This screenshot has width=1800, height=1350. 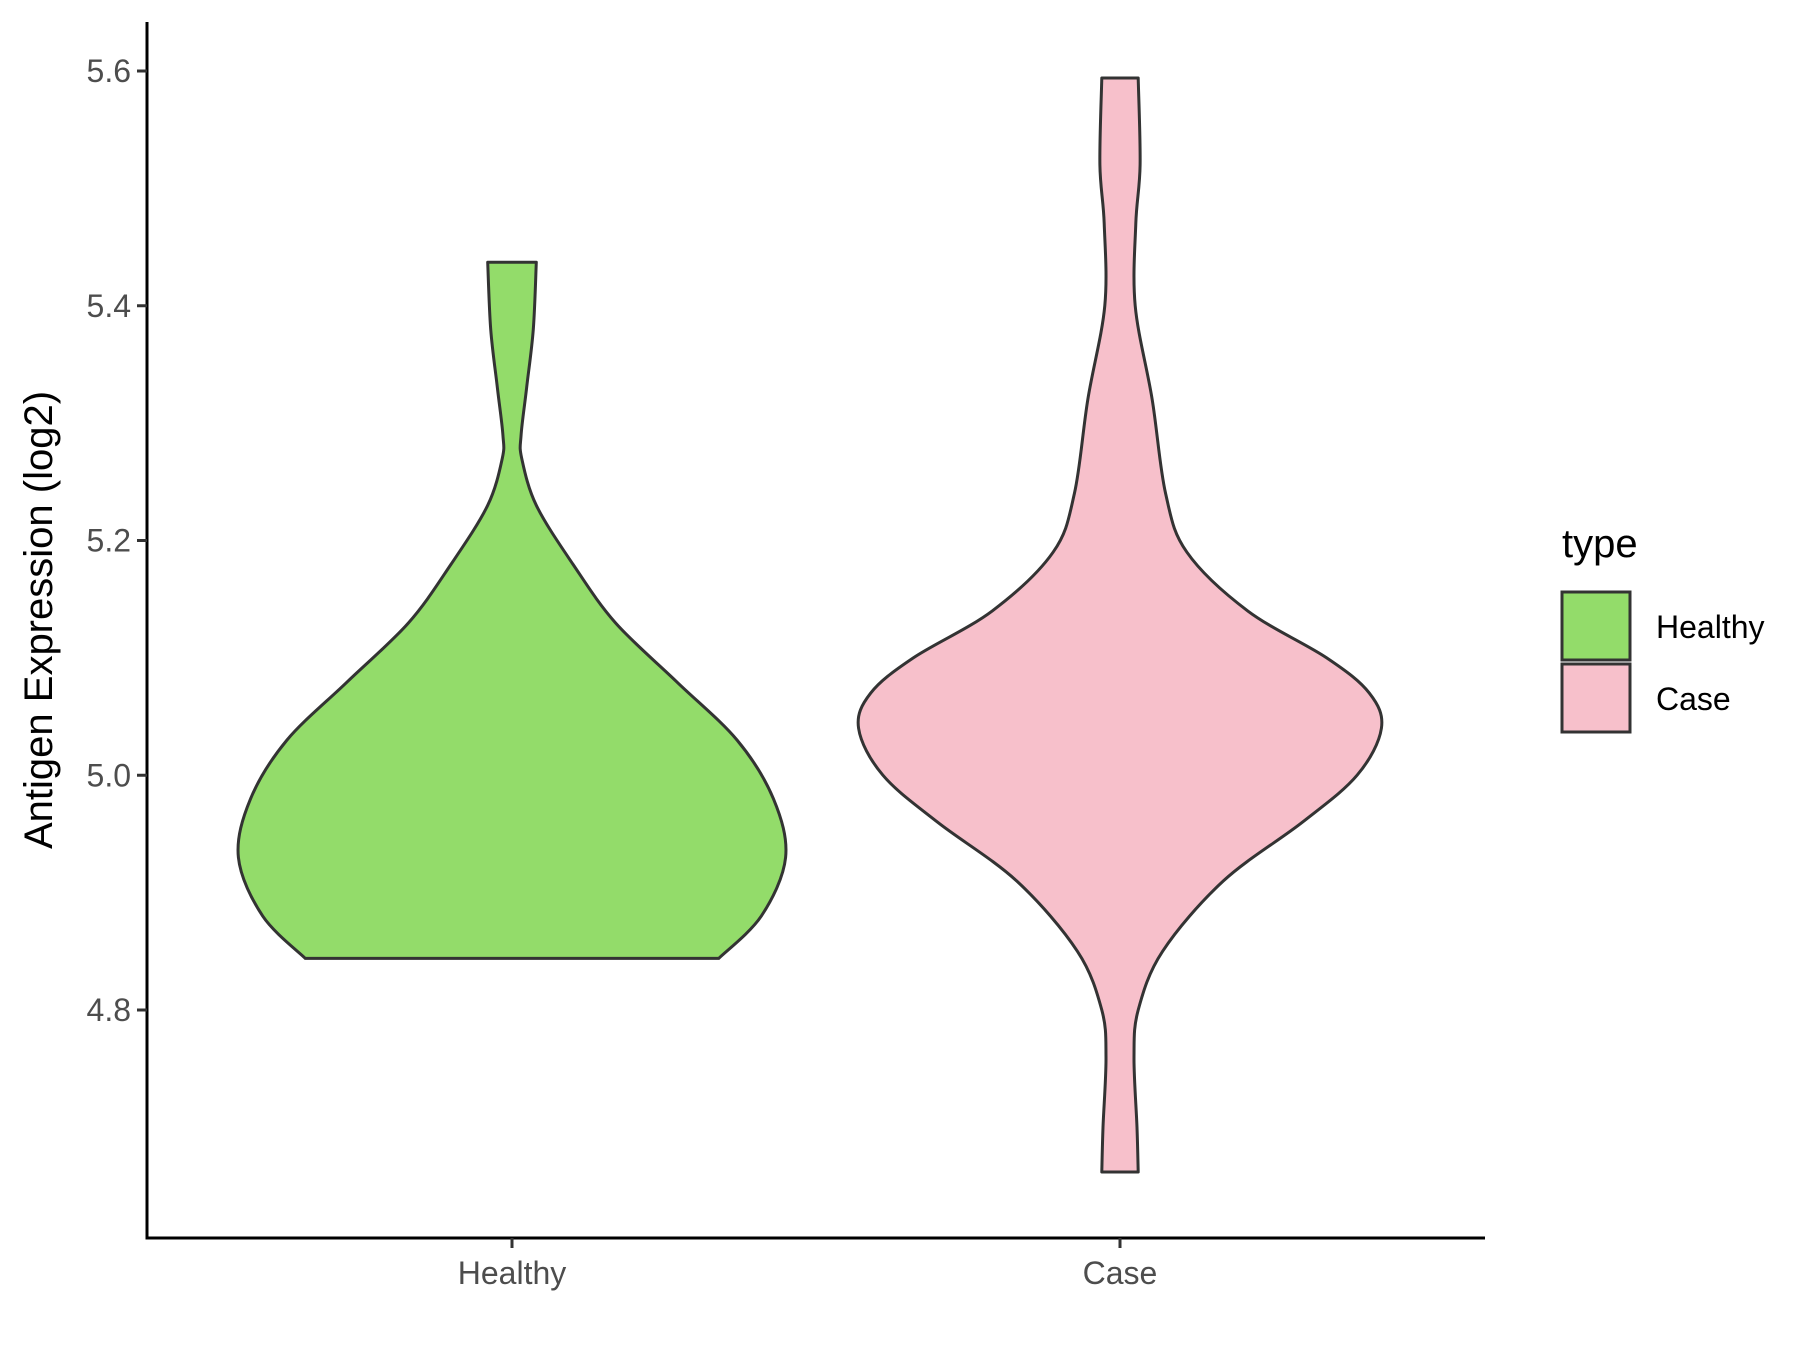 I want to click on y-tick-label: 4.8, so click(x=109, y=1010).